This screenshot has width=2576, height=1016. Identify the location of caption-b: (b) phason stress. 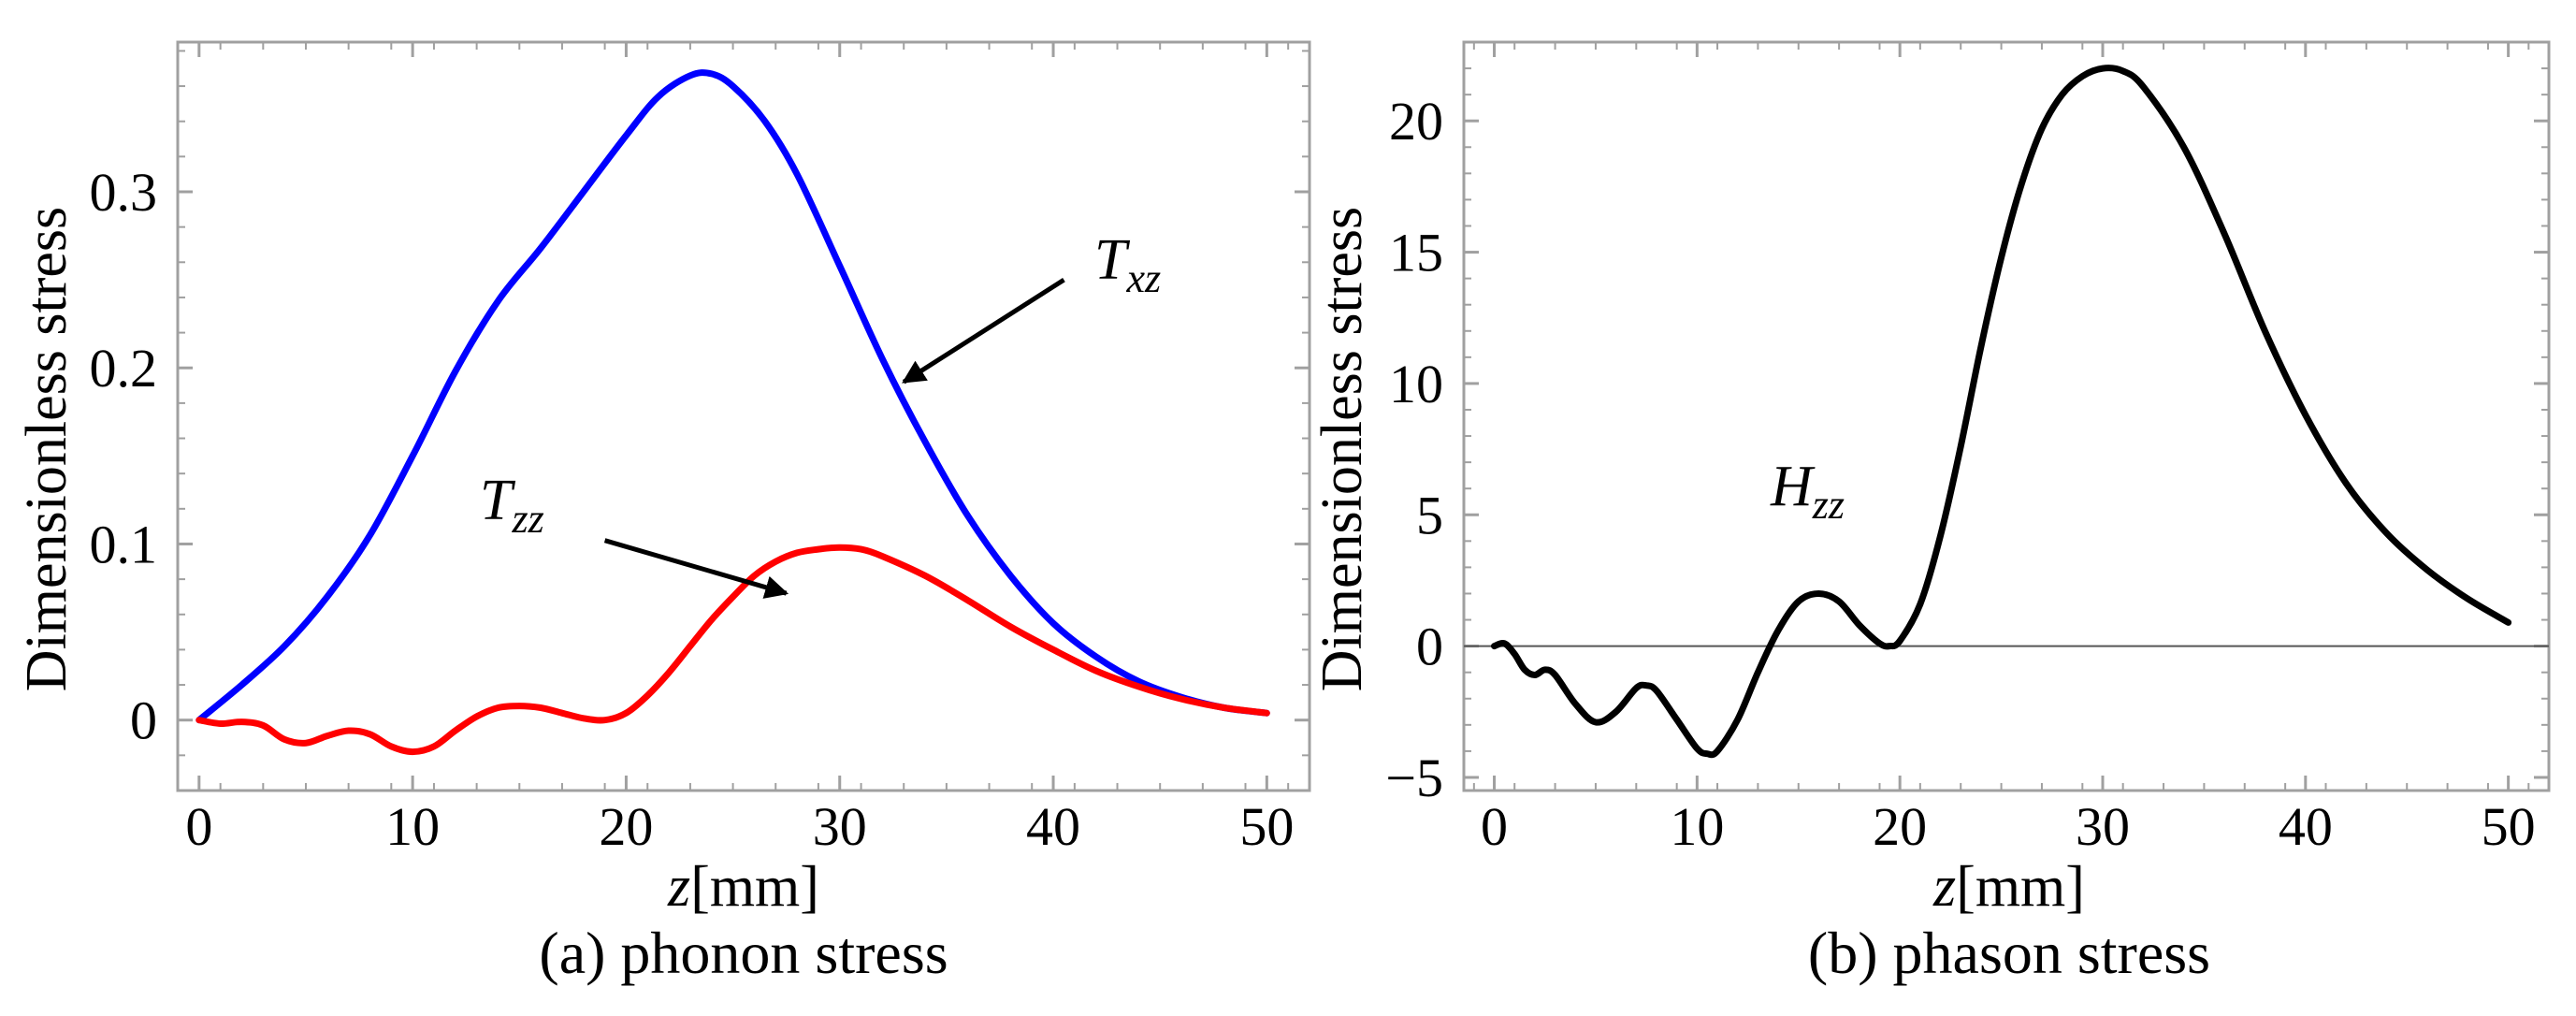
(2009, 953).